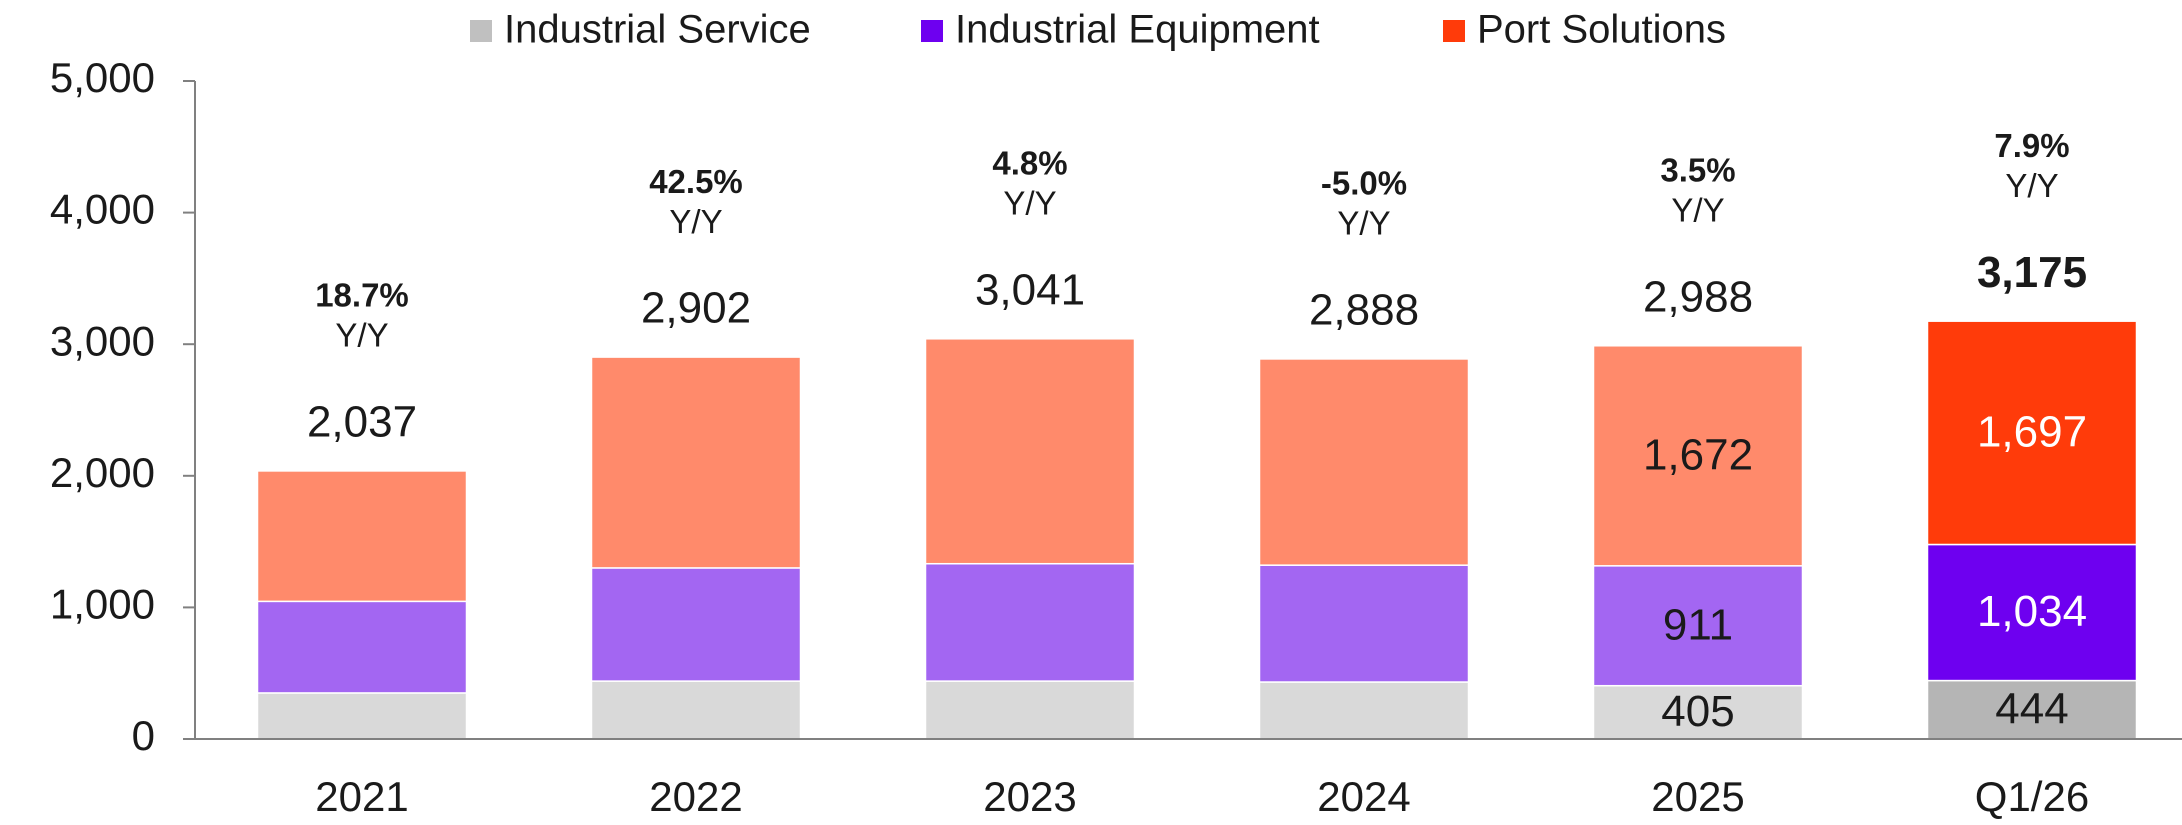 The height and width of the screenshot is (825, 2182). What do you see at coordinates (696, 181) in the screenshot?
I see `growth-label: 42.5%` at bounding box center [696, 181].